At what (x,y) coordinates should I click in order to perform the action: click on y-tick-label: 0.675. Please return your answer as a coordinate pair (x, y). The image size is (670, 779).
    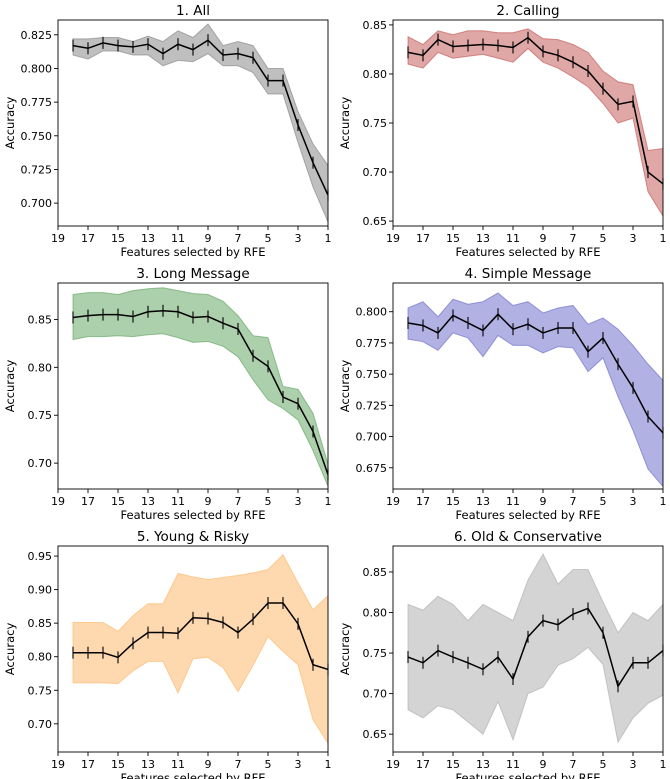
    Looking at the image, I should click on (372, 468).